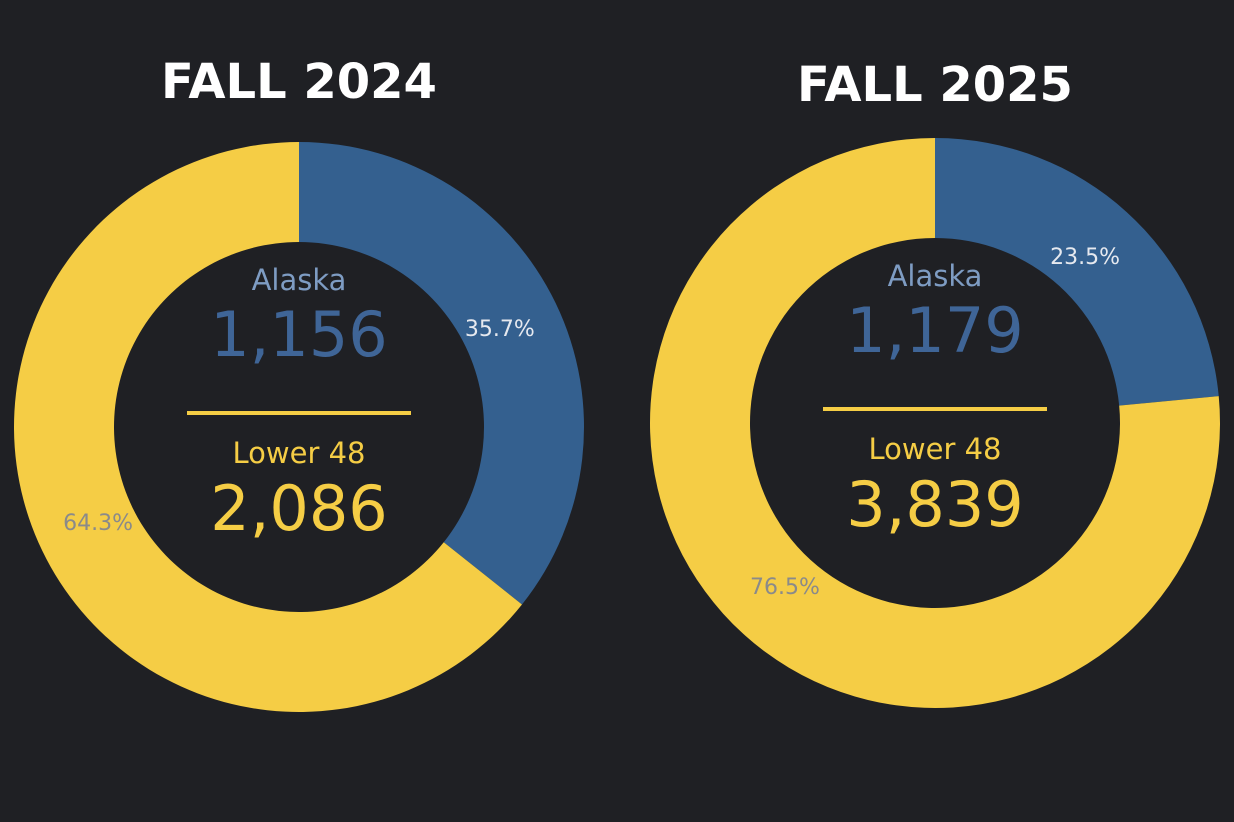  I want to click on slice-label: 76.5%, so click(785, 587).